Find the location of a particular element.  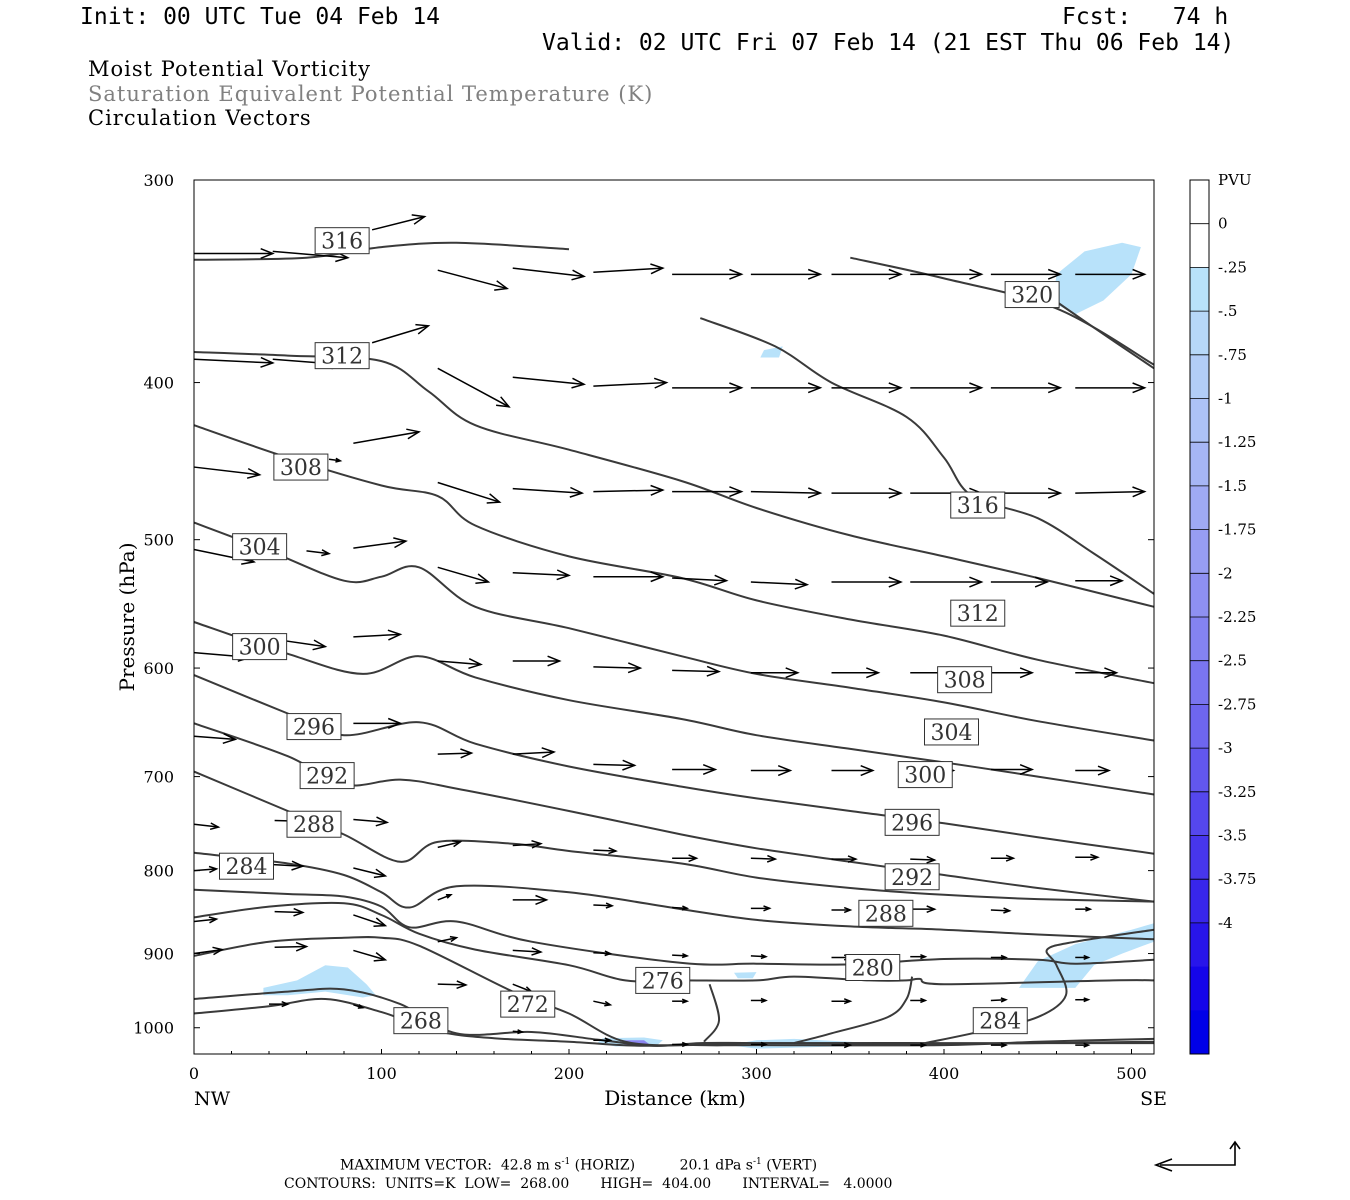

contour-label-2: 308 is located at coordinates (301, 467).